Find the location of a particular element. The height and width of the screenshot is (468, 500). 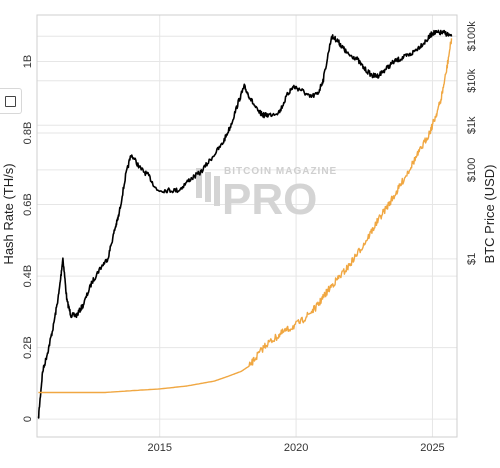

square-outline-icon is located at coordinates (10, 101).